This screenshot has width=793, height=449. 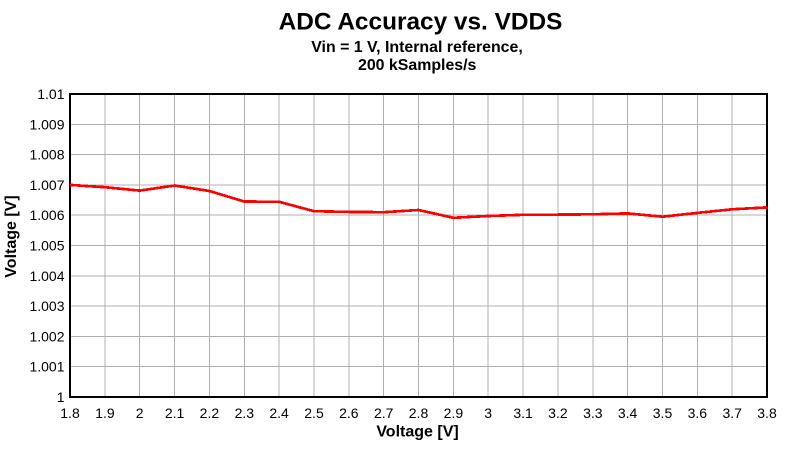 I want to click on svg-text: 1.003, so click(x=46, y=306).